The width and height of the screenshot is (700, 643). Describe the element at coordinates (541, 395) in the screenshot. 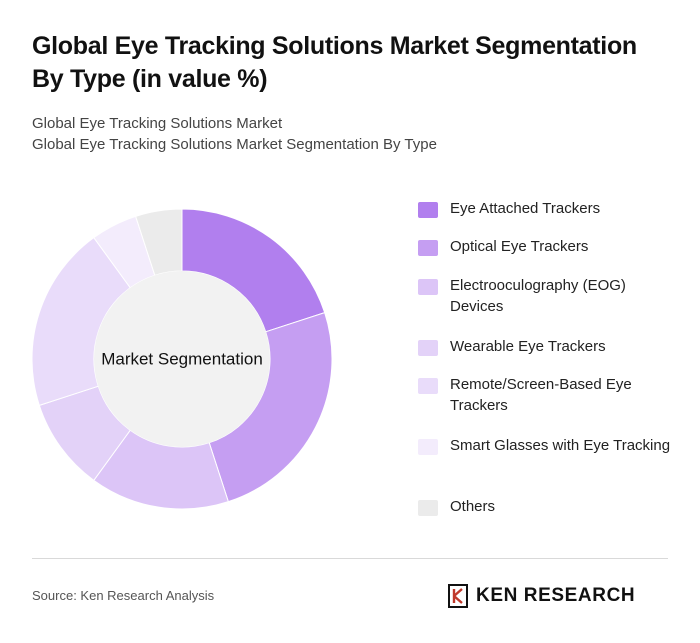

I see `legend-label-4: Remote/Screen-Based Eye Trackers` at that location.